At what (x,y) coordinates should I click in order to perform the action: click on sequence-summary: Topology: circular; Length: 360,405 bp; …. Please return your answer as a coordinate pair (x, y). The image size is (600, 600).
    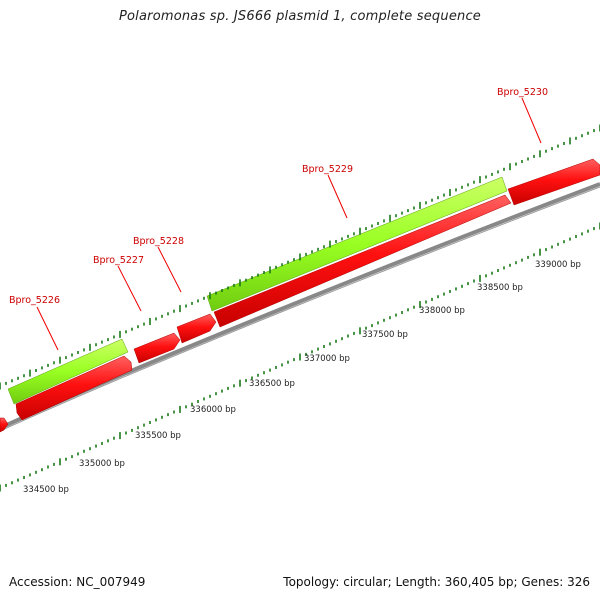
    Looking at the image, I should click on (436, 582).